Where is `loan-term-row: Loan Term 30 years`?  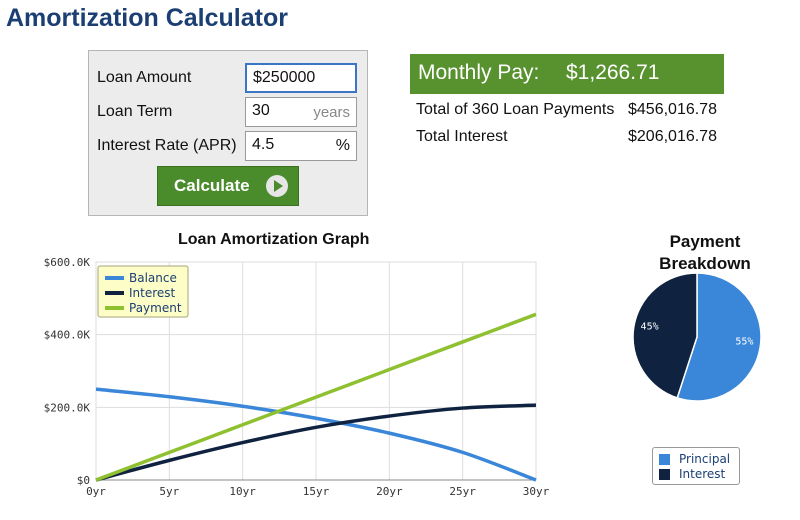 loan-term-row: Loan Term 30 years is located at coordinates (228, 112).